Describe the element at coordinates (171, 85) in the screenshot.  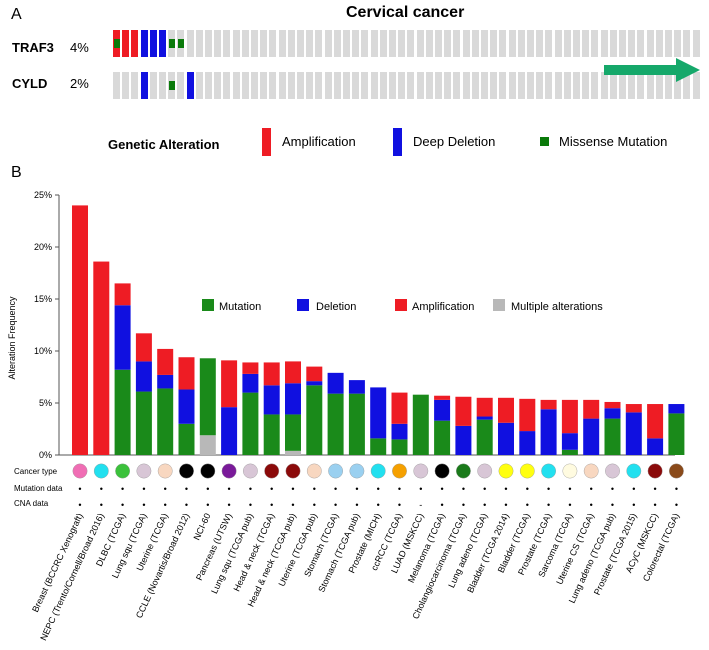
I see `missense-mutation-mark` at that location.